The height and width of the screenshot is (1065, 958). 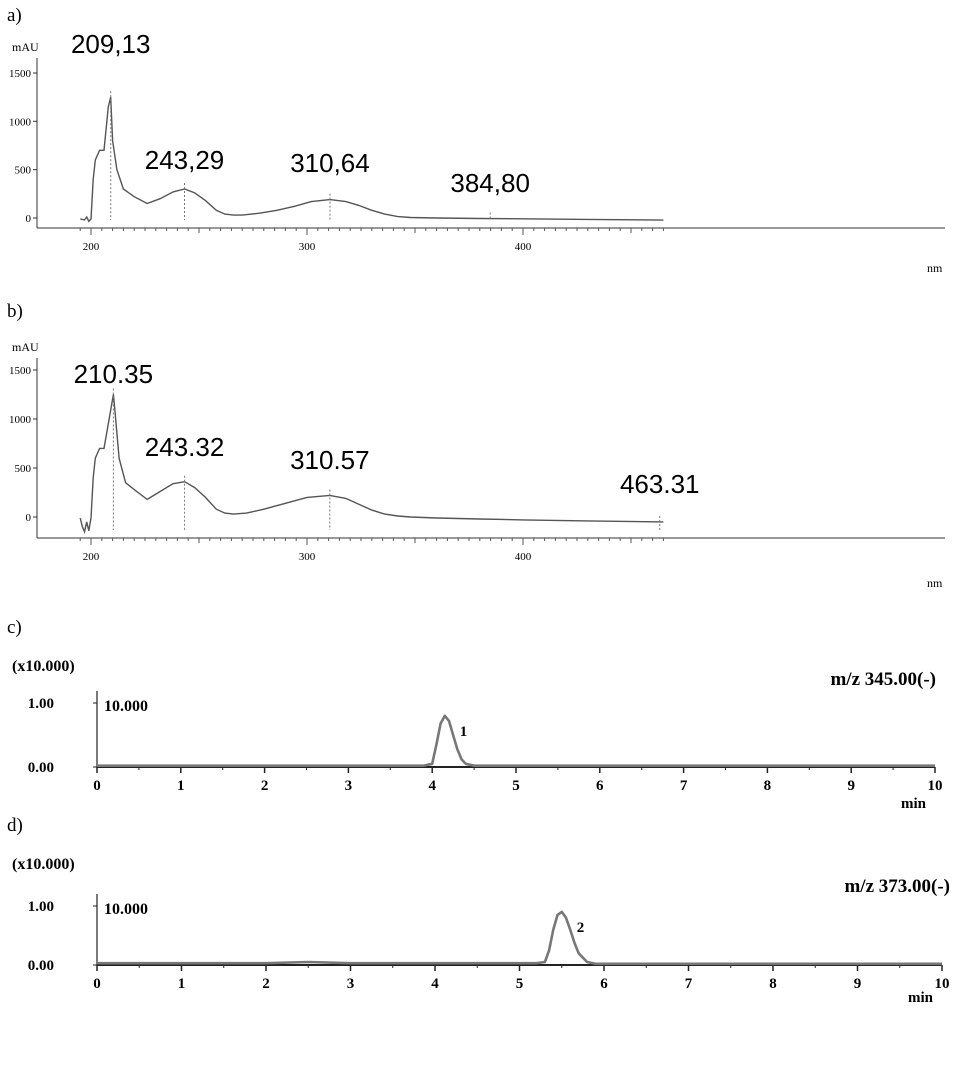 What do you see at coordinates (114, 374) in the screenshot?
I see `peak-label-b: 210.35` at bounding box center [114, 374].